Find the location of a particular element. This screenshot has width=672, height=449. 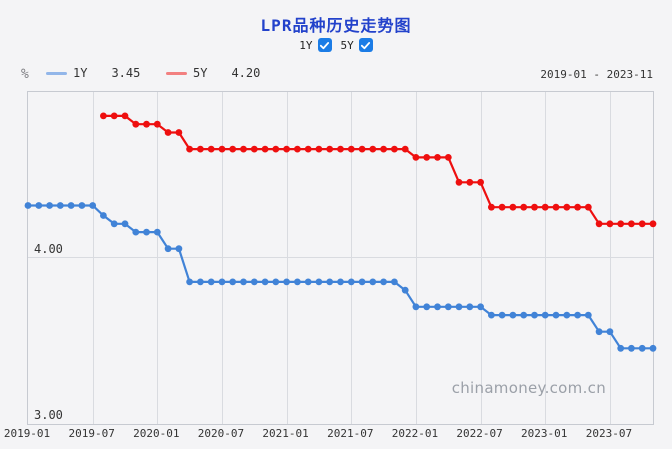

toggle-5y: 5Y is located at coordinates (357, 45).